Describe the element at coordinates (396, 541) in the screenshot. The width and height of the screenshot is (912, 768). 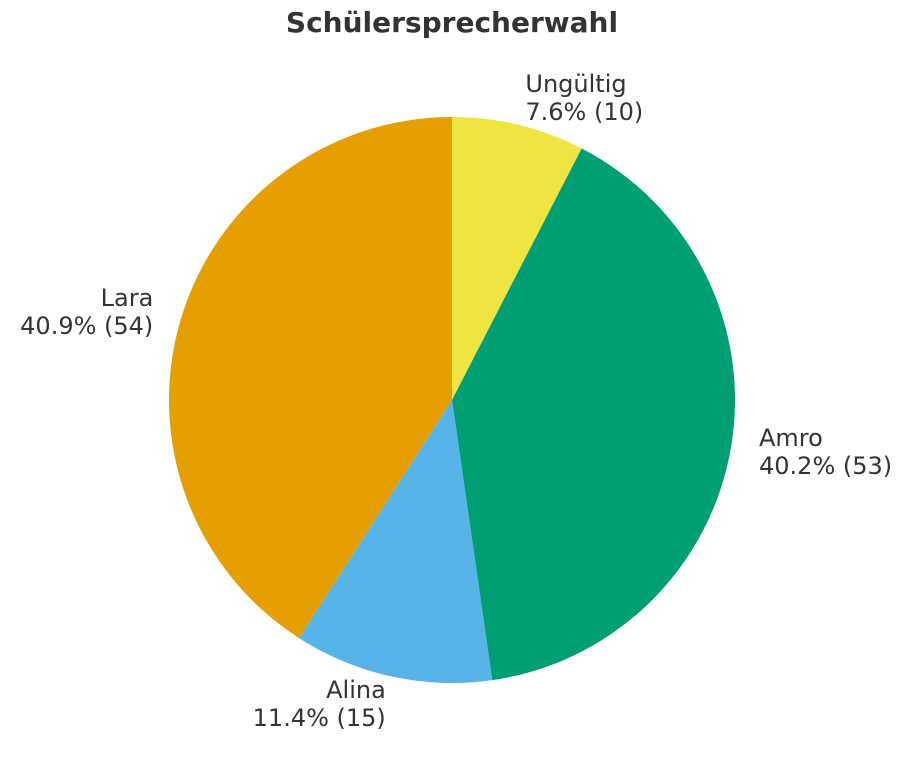
I see `pie-slice-alina` at that location.